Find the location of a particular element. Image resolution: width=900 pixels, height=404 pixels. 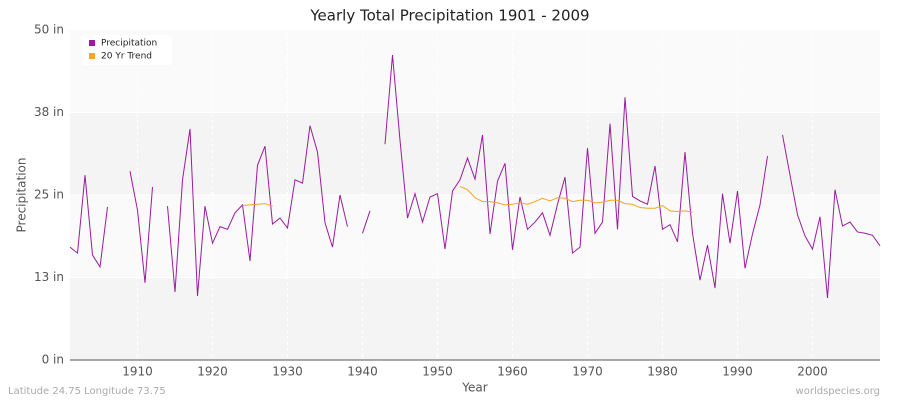

chart-title: Yearly Total Precipitation 1901 - 2009 is located at coordinates (449, 16).